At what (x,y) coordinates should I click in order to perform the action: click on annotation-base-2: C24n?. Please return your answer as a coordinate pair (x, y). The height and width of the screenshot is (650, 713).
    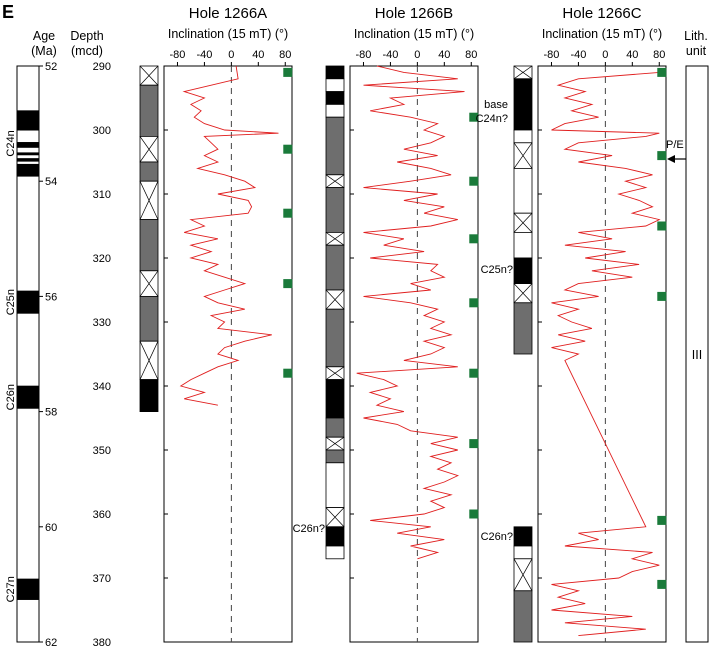
    Looking at the image, I should click on (492, 119).